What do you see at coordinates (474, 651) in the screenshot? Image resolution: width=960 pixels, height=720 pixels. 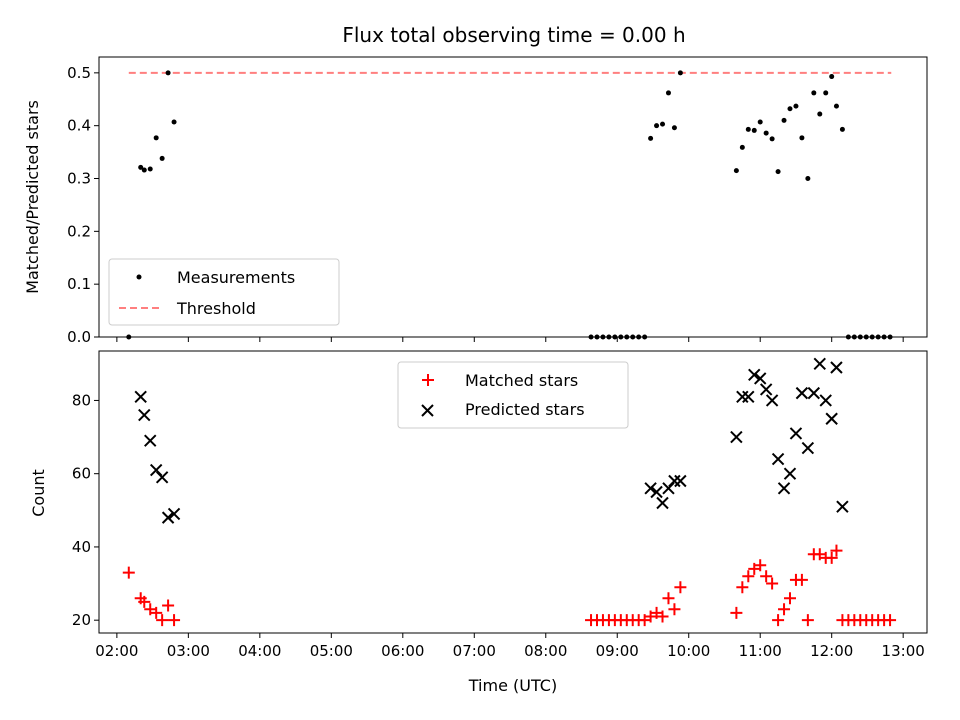 I see `x-tick-label: 07:00` at bounding box center [474, 651].